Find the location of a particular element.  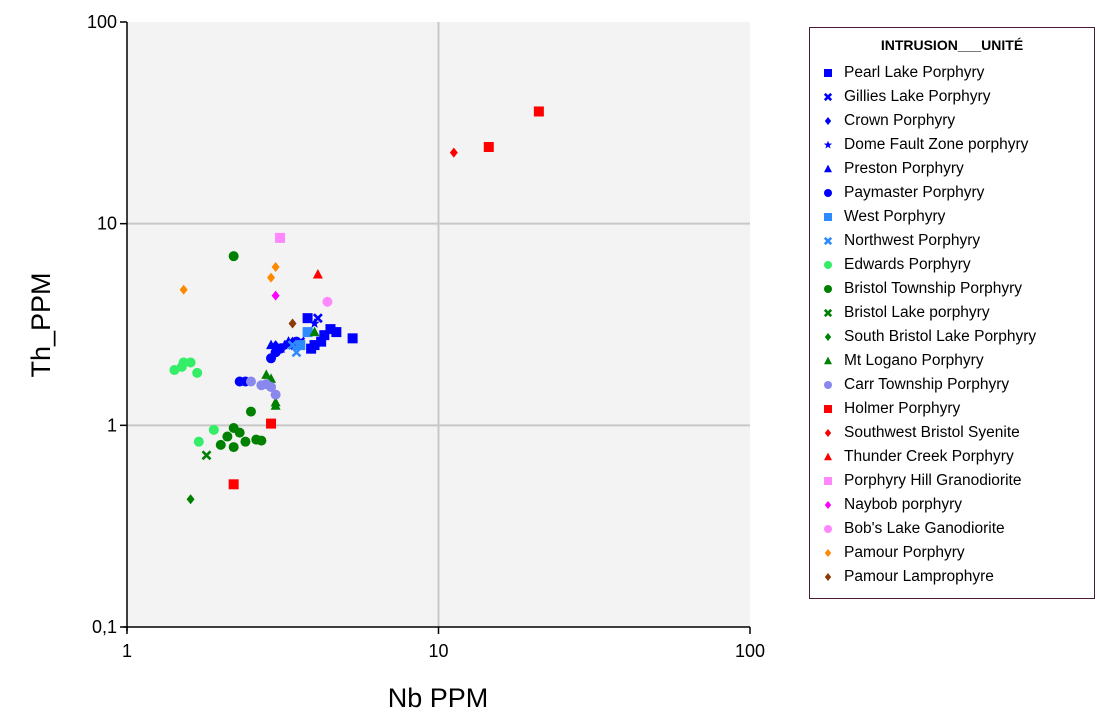

legend-item: Dome Fault Zone porphyry is located at coordinates (919, 145).